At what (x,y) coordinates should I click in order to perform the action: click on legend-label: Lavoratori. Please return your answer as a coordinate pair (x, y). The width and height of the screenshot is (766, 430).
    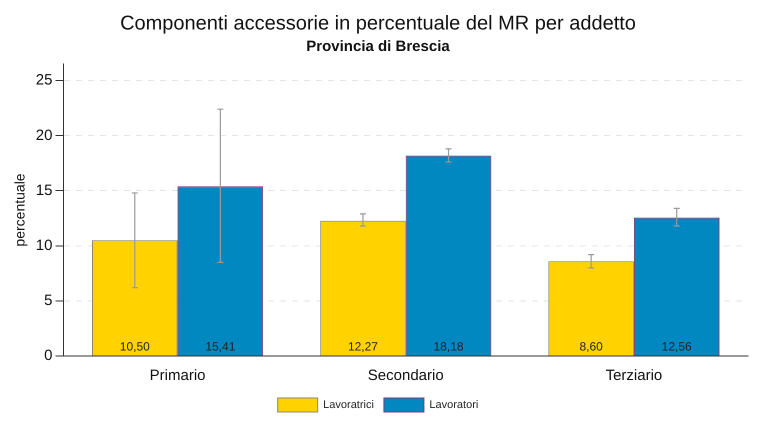
    Looking at the image, I should click on (453, 405).